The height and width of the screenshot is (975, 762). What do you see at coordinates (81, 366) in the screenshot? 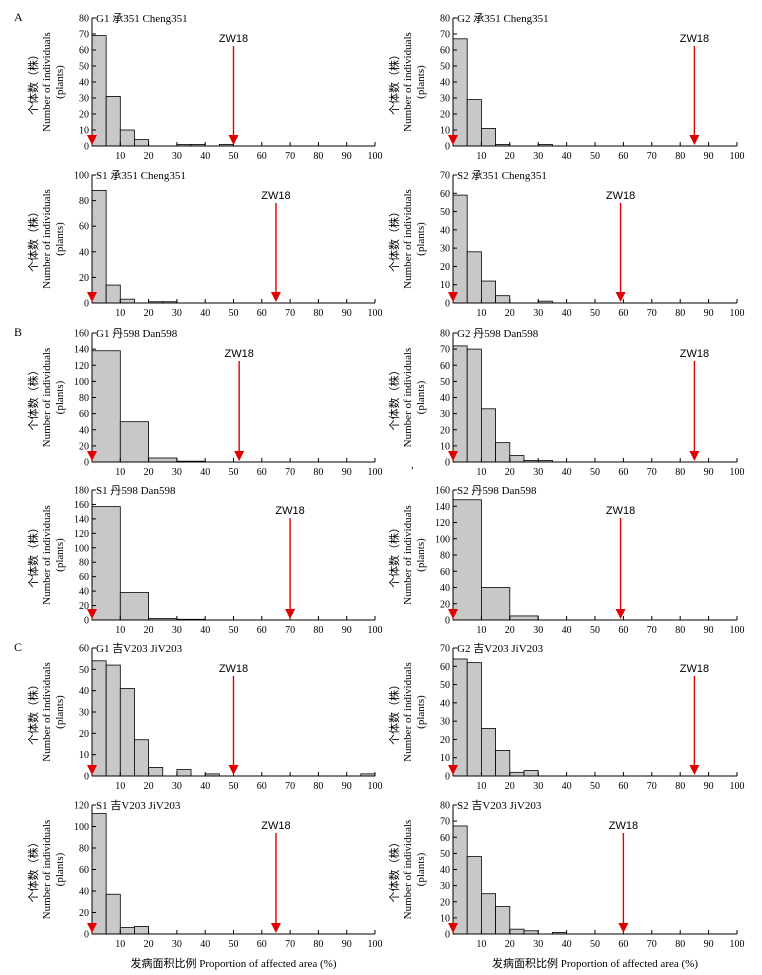
I see `y-tick-label: 120` at bounding box center [81, 366].